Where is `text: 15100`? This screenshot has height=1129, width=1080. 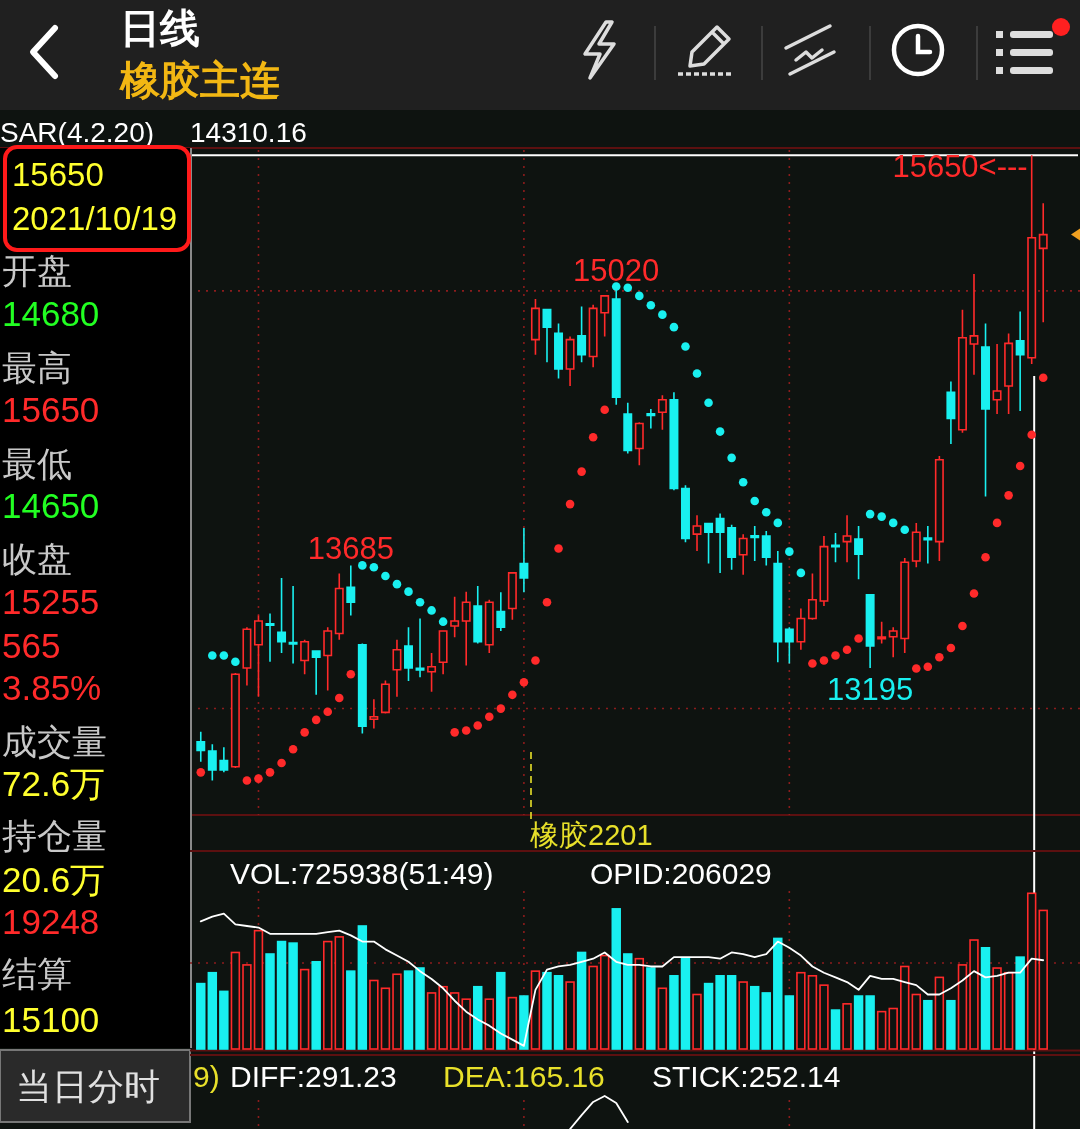 text: 15100 is located at coordinates (51, 1019).